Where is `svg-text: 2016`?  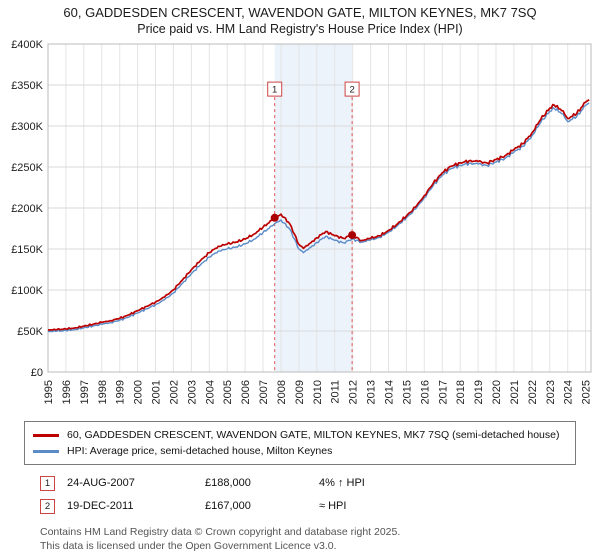 svg-text: 2016 is located at coordinates (425, 392).